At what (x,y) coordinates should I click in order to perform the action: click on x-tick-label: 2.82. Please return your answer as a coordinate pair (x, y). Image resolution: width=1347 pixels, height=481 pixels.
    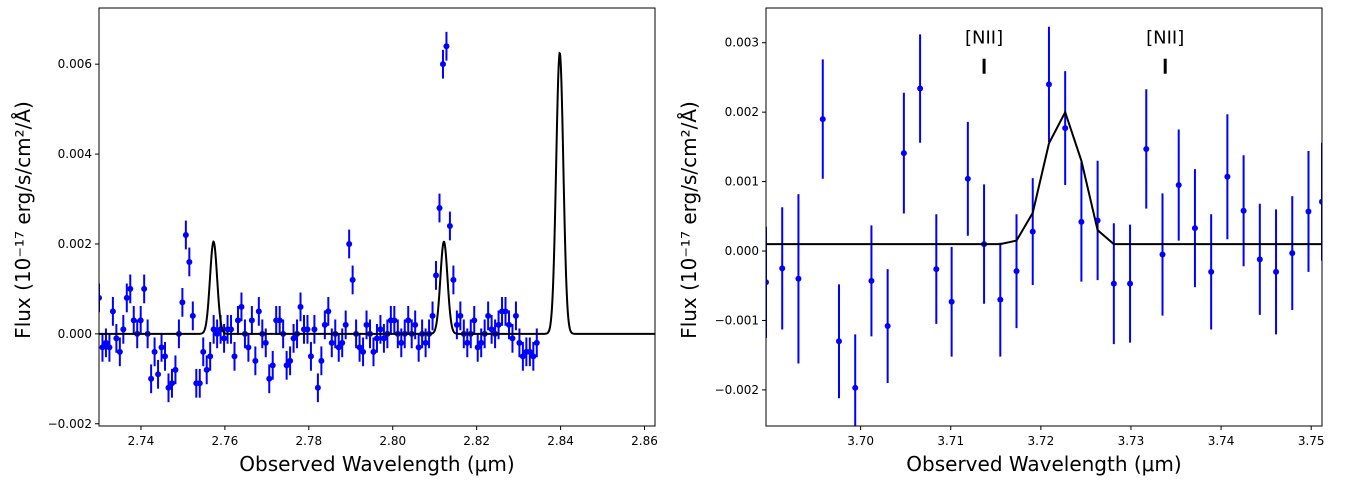
    Looking at the image, I should click on (476, 441).